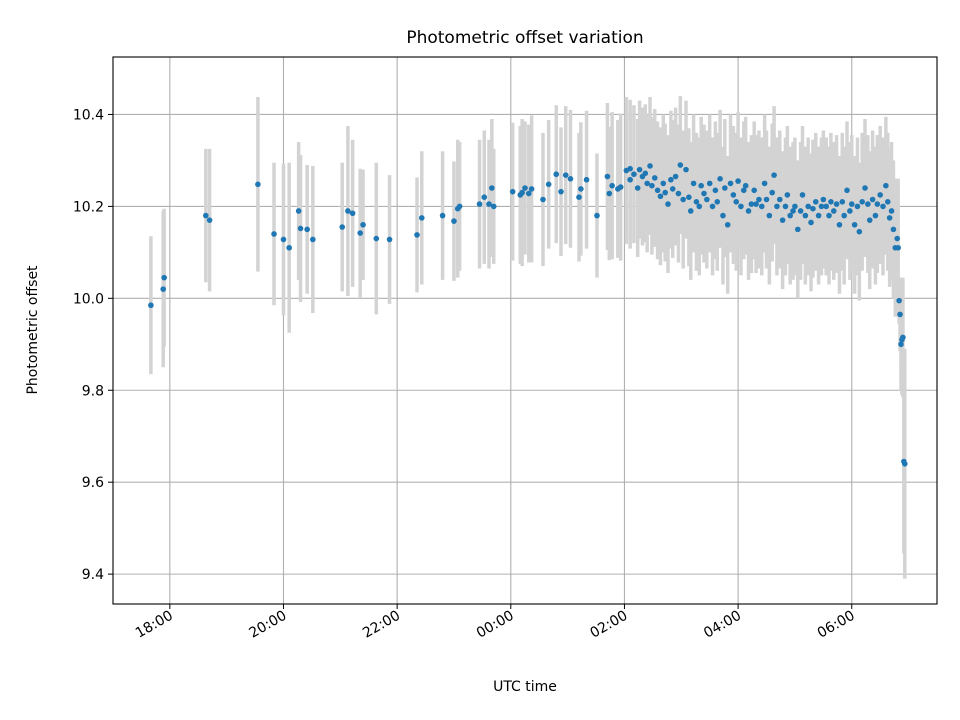 The image size is (960, 720). I want to click on x-tick-label: 22:00, so click(381, 625).